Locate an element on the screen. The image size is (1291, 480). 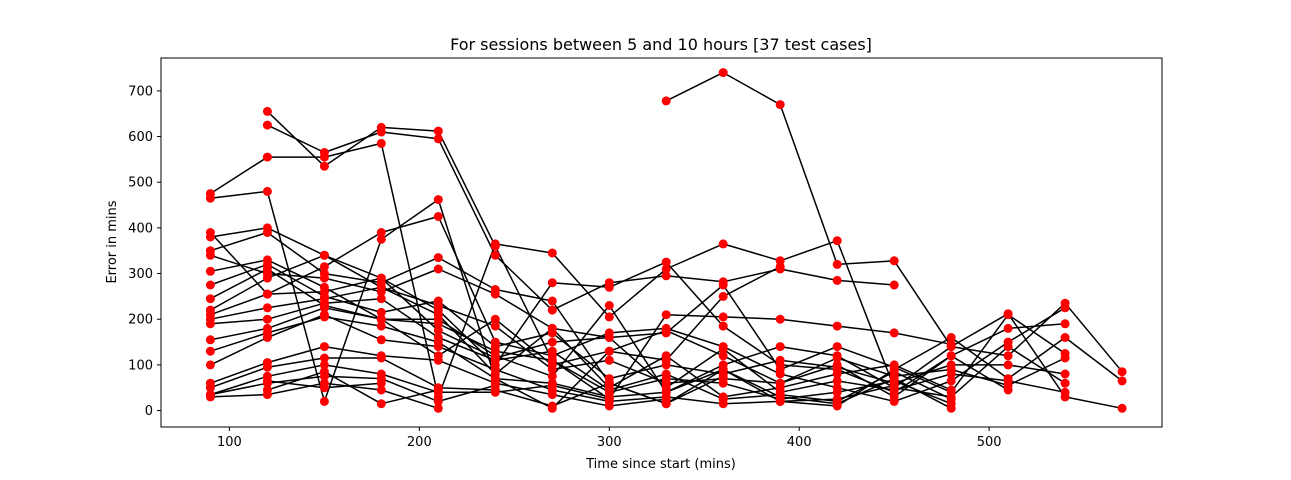
x-tick-label-500: 500 is located at coordinates (989, 442).